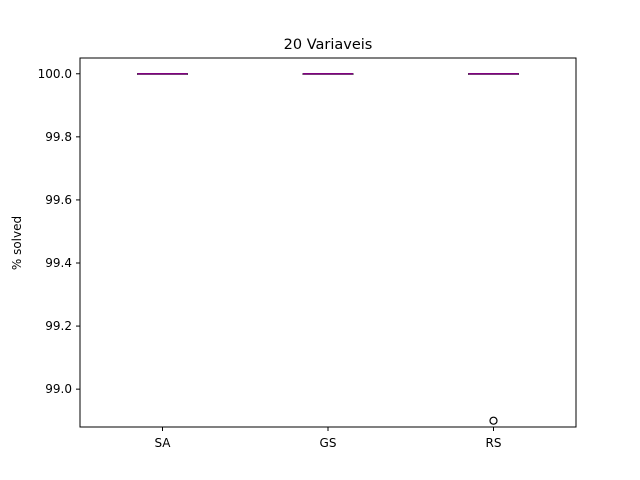 Image resolution: width=640 pixels, height=480 pixels. I want to click on y-tick-label: 99.6, so click(58, 200).